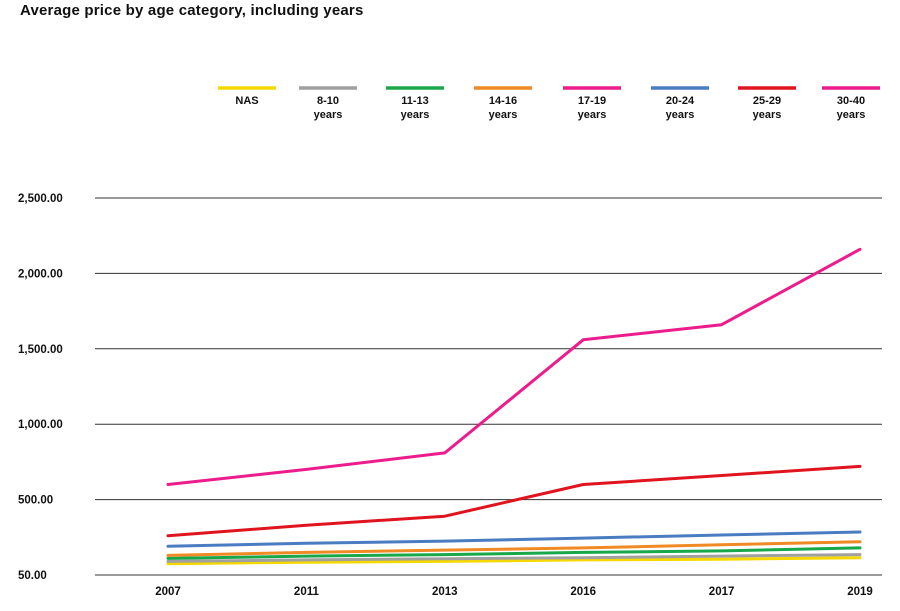 Image resolution: width=900 pixels, height=611 pixels. I want to click on legend-label: 20-24, so click(680, 101).